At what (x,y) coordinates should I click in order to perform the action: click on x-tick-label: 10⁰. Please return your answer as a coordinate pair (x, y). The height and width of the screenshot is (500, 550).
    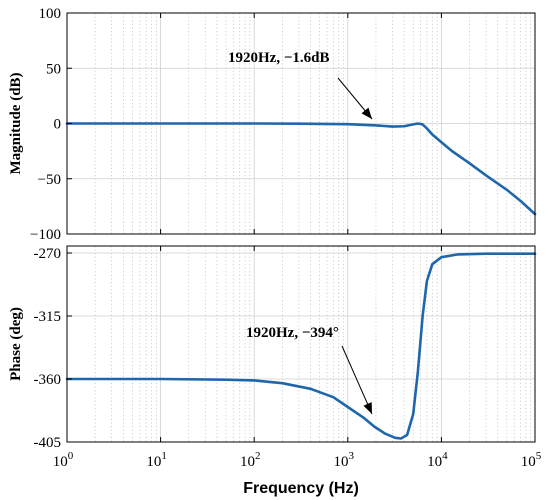
    Looking at the image, I should click on (63, 460).